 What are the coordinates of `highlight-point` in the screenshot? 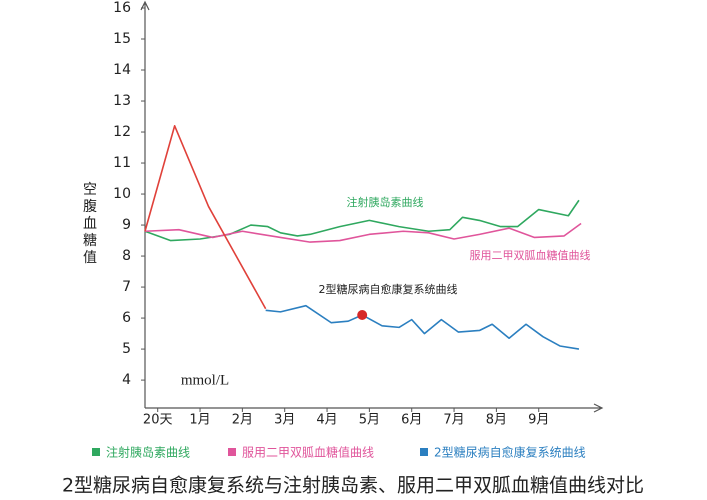 It's located at (362, 314).